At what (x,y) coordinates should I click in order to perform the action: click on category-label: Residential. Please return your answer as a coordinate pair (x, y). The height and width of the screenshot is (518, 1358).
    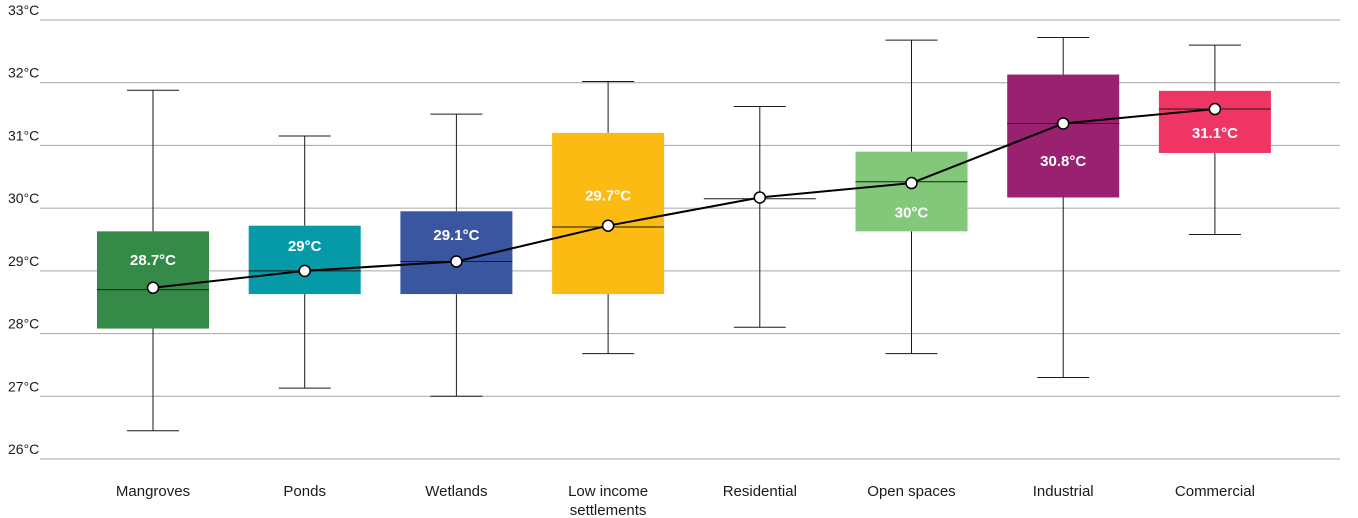
    Looking at the image, I should click on (760, 491).